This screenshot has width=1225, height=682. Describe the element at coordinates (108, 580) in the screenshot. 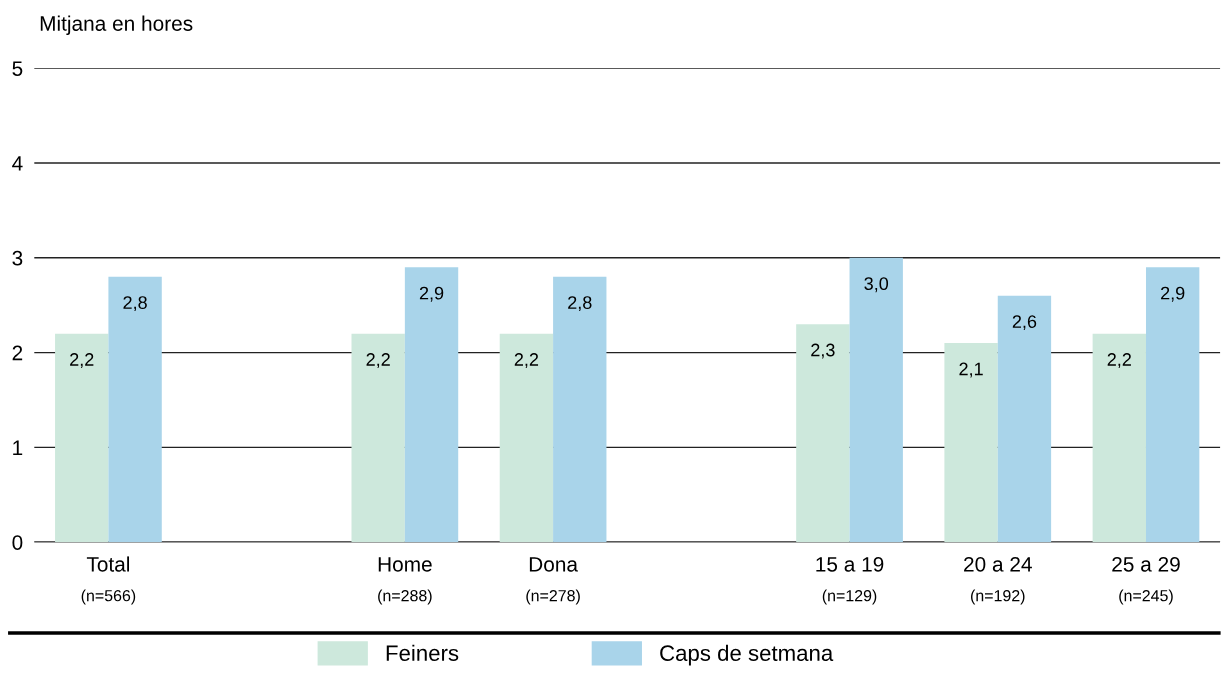

I see `x-tick-label: Total (n=566)` at that location.